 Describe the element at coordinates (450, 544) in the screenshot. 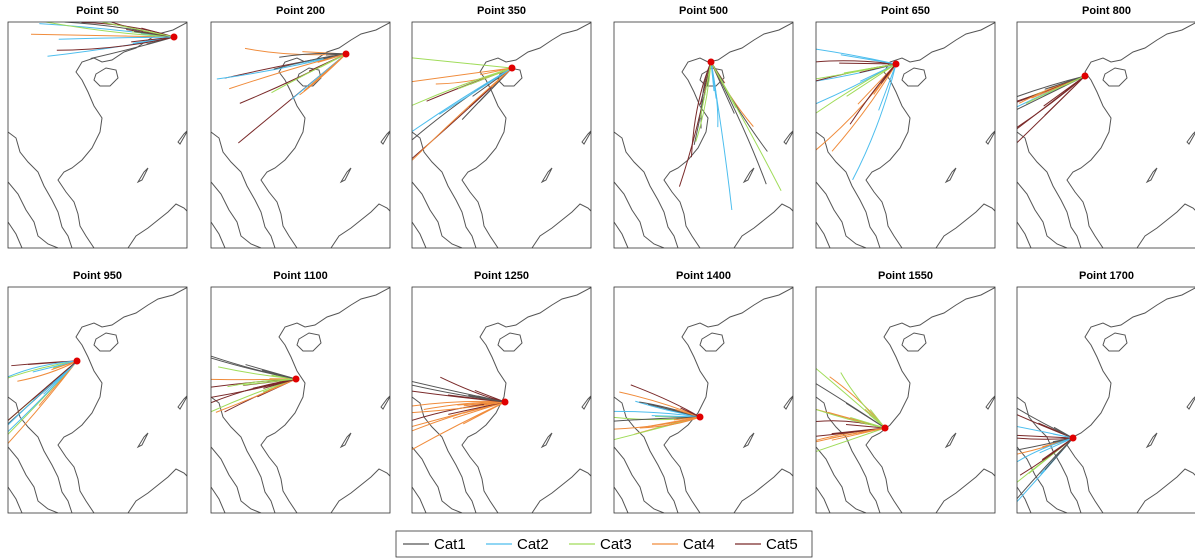

I see `legend-label: Cat1` at that location.